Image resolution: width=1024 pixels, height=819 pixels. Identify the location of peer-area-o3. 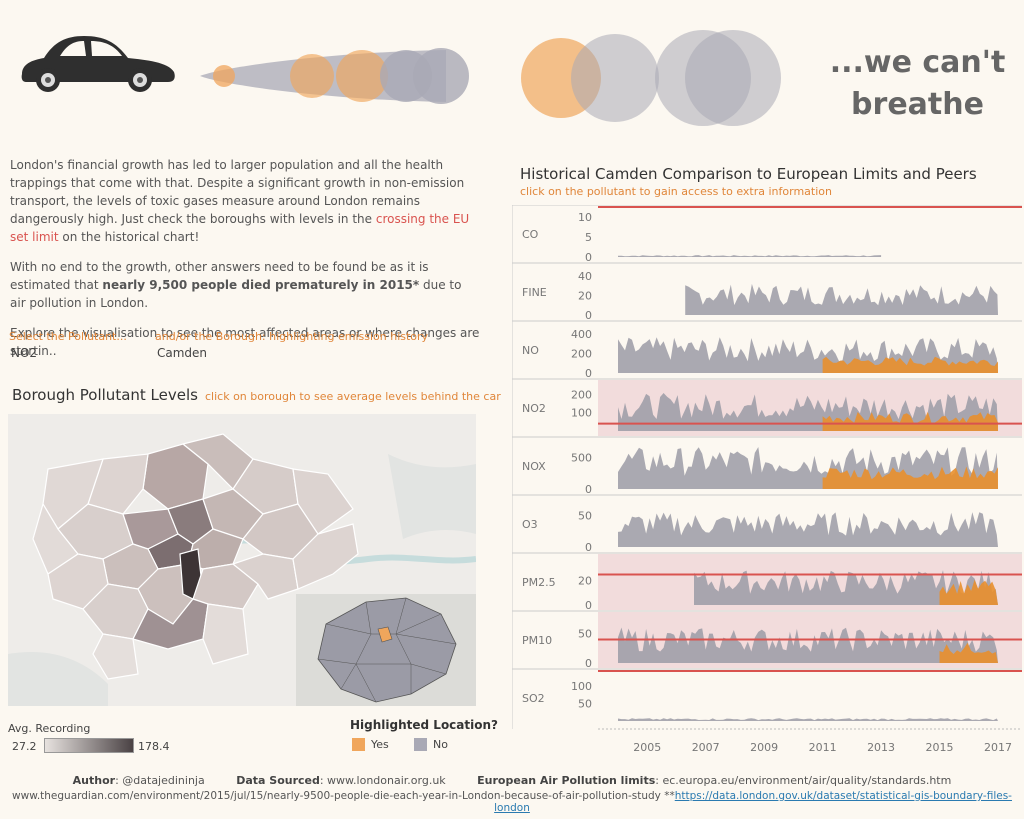
(808, 529).